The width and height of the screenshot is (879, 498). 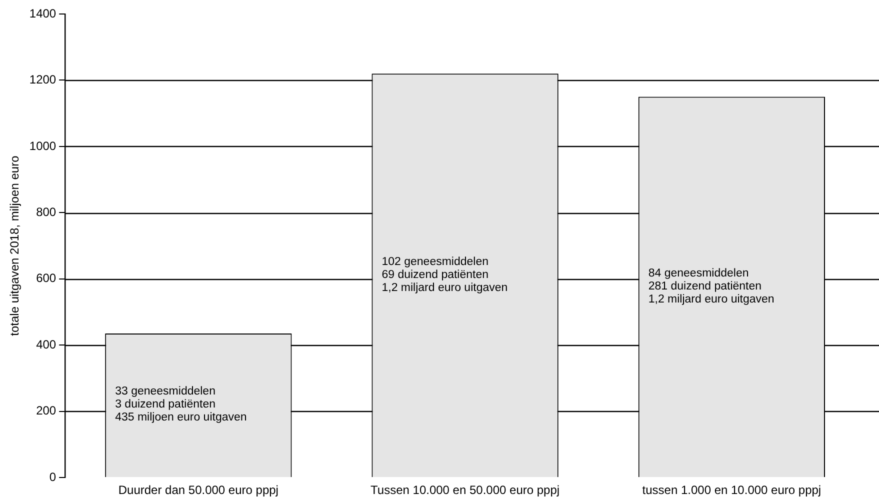 What do you see at coordinates (465, 490) in the screenshot?
I see `x-tick-label: Tussen 10.000 en 50.000 euro pppj` at bounding box center [465, 490].